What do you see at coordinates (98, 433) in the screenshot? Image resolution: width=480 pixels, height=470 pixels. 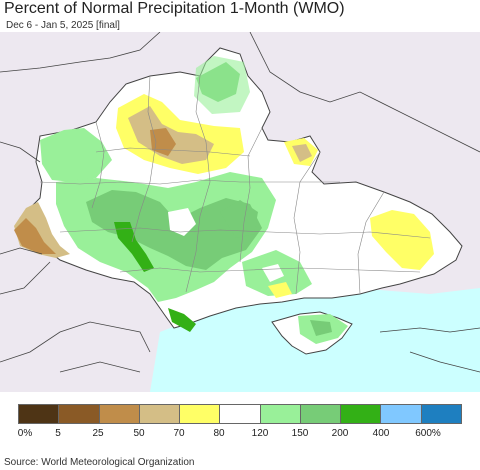 I see `legend-tick: 25` at bounding box center [98, 433].